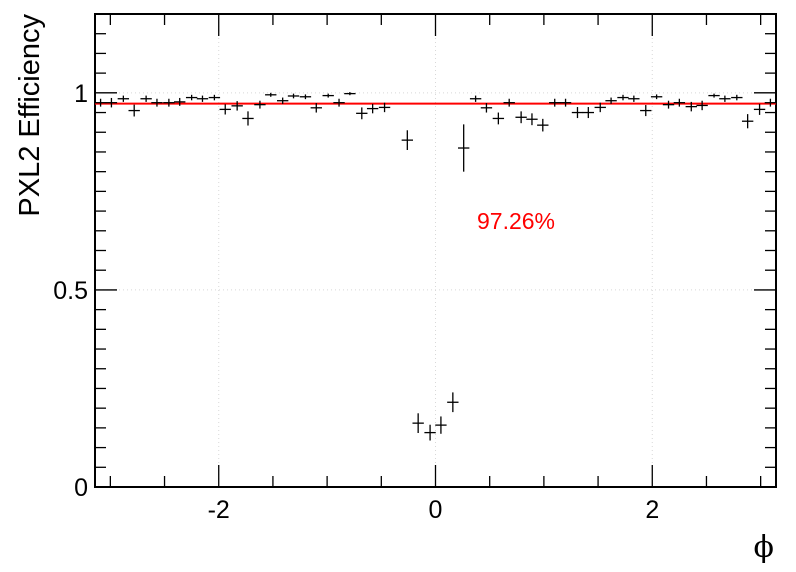 This screenshot has width=796, height=572. Describe the element at coordinates (652, 510) in the screenshot. I see `x-tick-label: 2` at that location.